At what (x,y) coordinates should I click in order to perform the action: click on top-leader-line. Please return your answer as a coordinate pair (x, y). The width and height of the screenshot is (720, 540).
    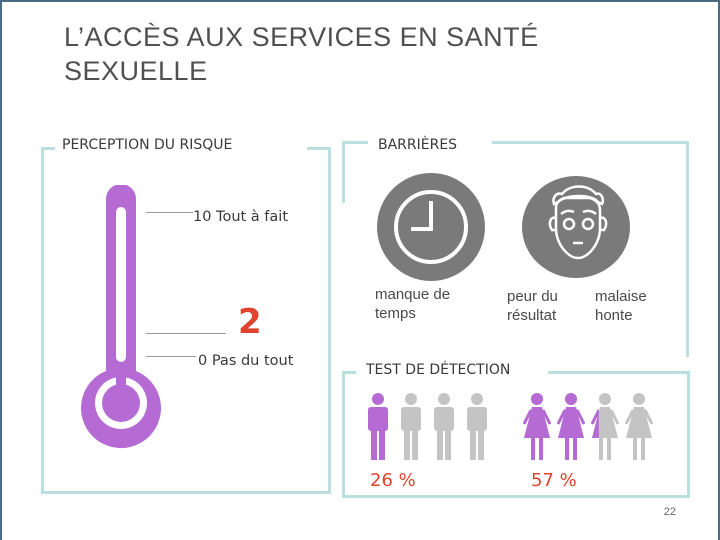
    Looking at the image, I should click on (169, 212).